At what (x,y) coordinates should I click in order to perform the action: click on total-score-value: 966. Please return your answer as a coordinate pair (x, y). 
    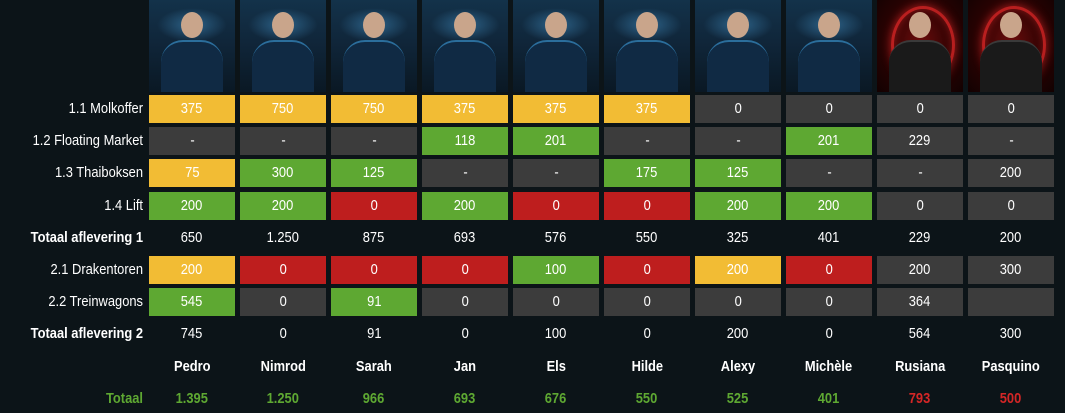
    Looking at the image, I should click on (374, 398).